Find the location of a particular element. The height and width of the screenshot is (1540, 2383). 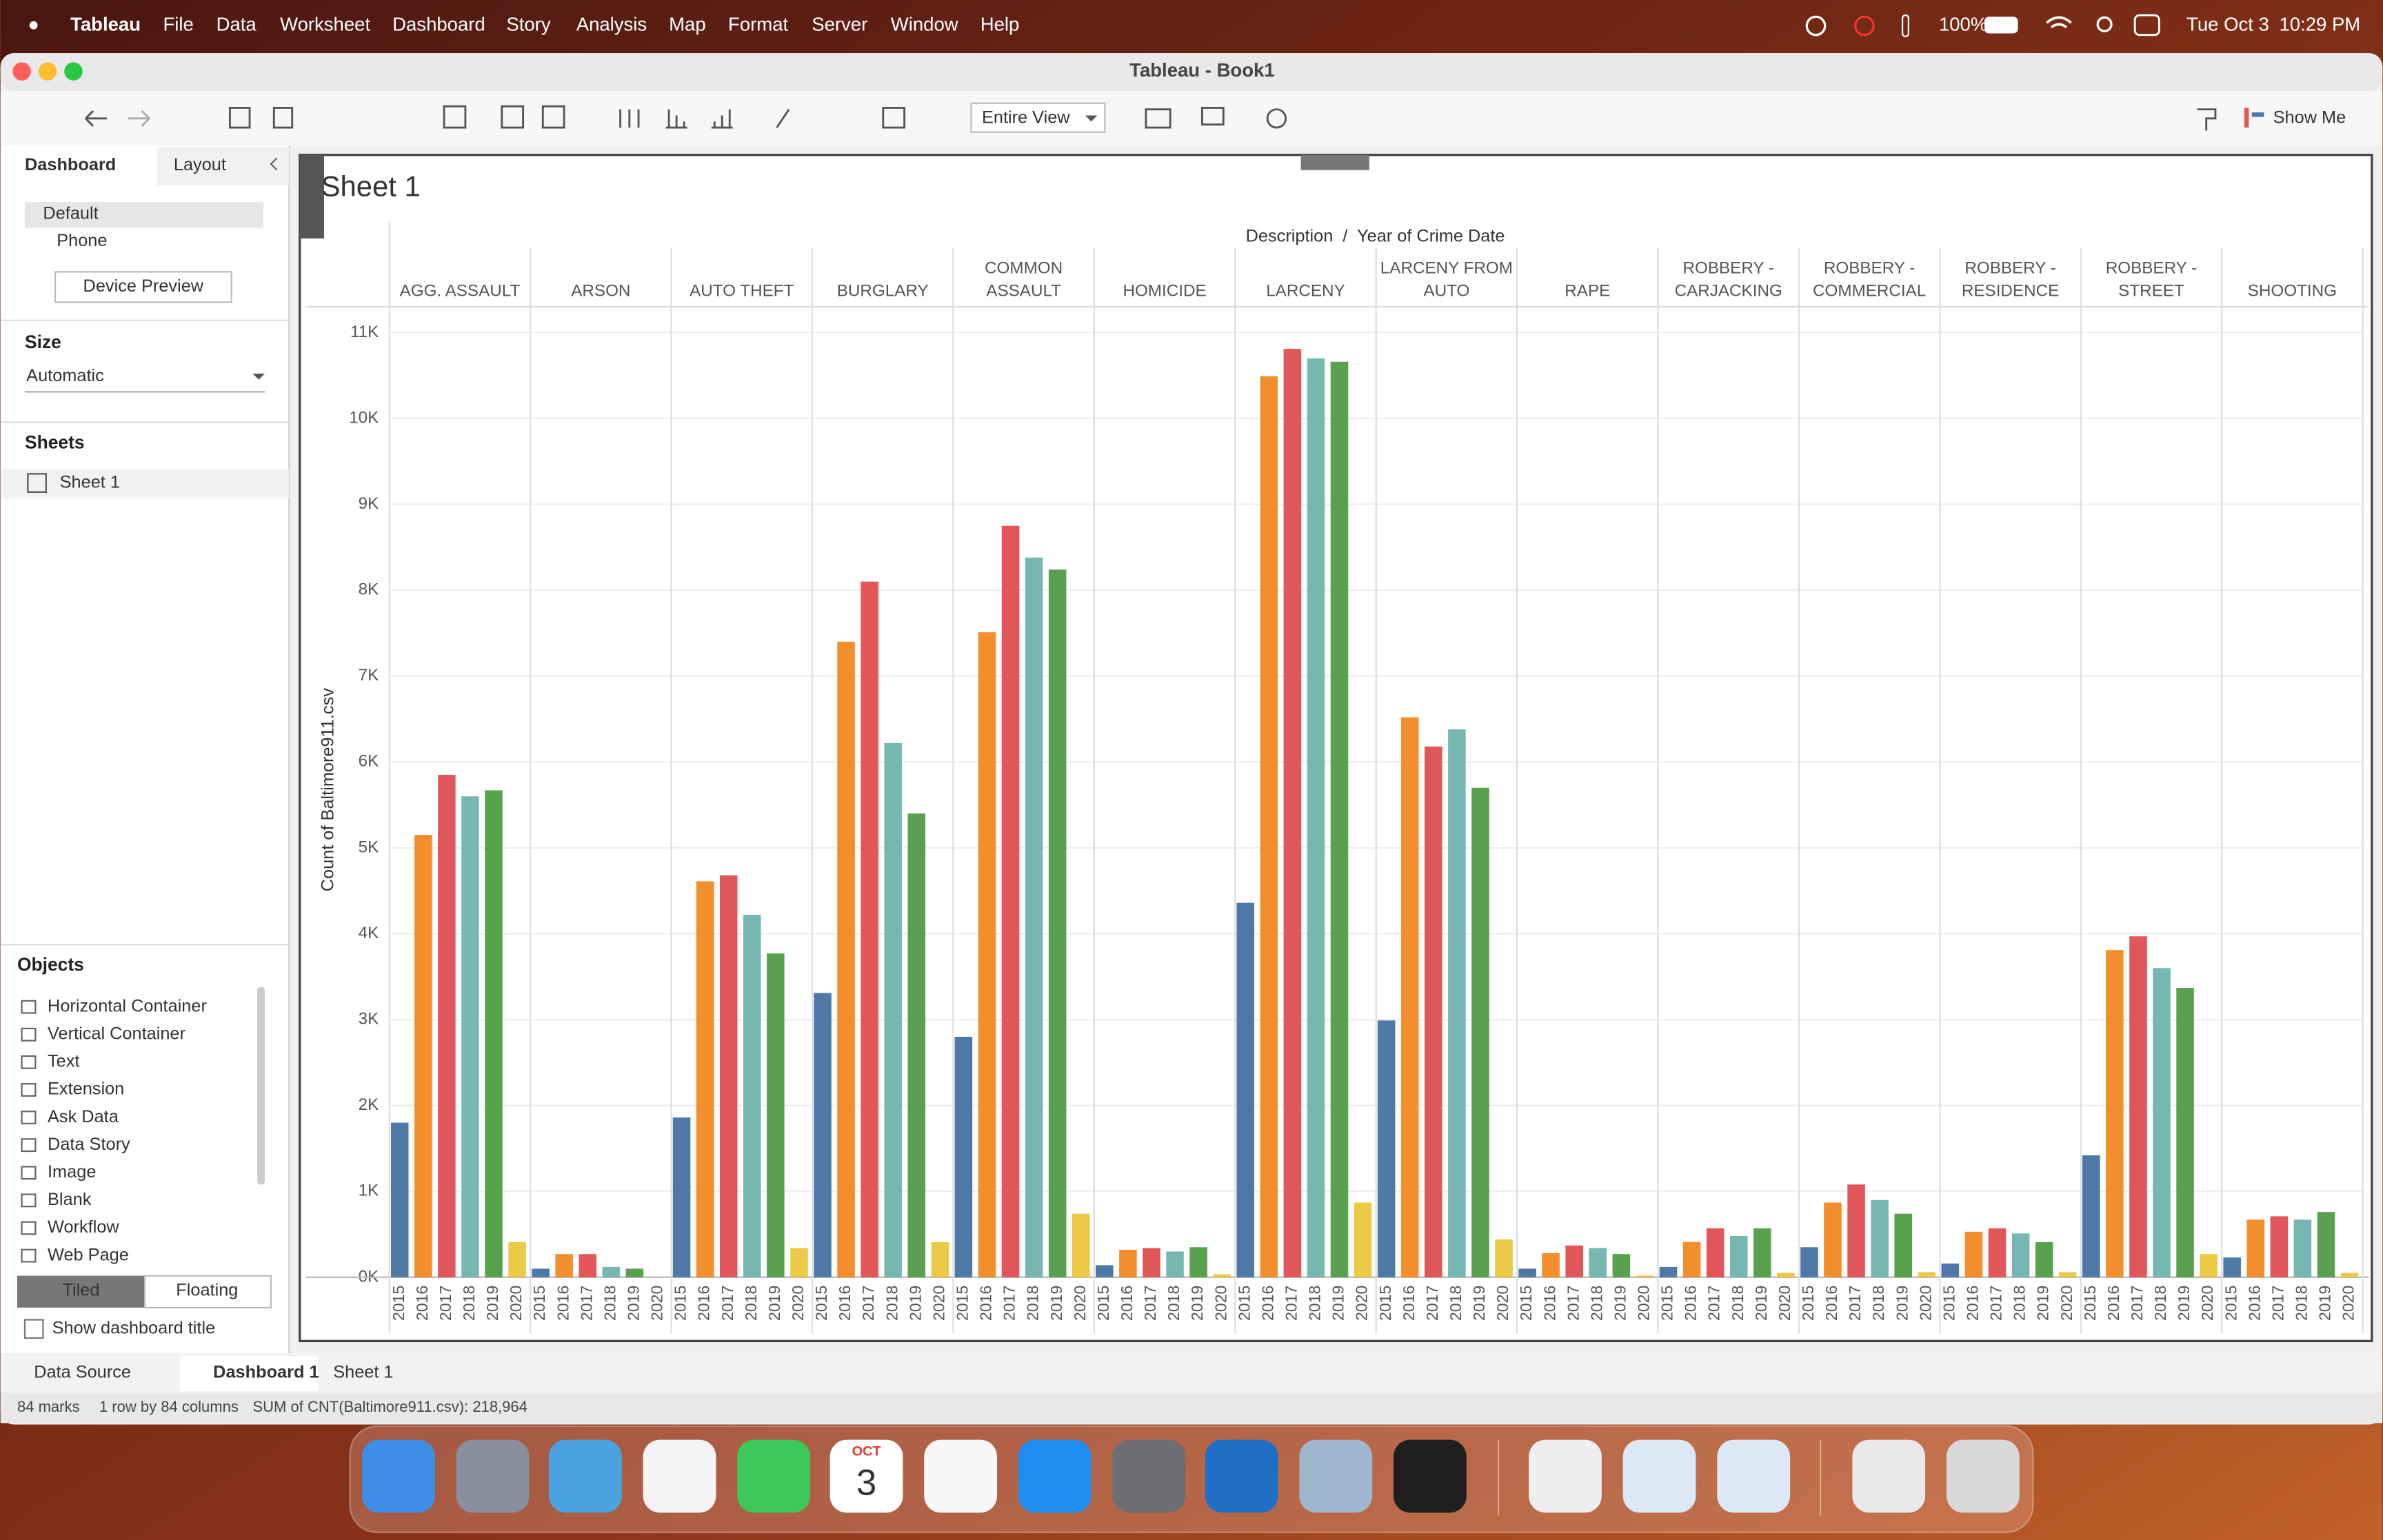

menu-item: Dashboard is located at coordinates (438, 25).